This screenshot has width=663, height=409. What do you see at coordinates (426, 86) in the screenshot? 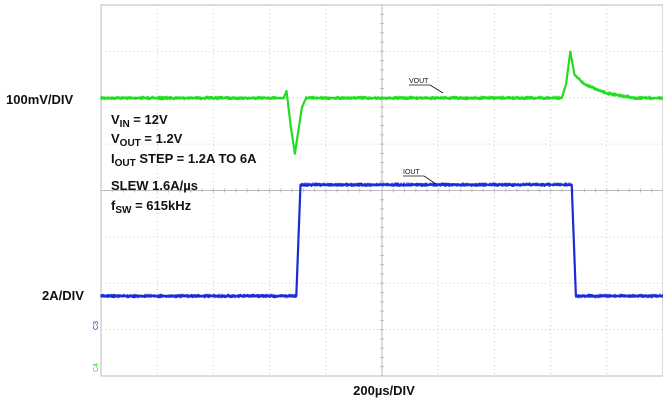
I see `vout-annotation: VOUT` at bounding box center [426, 86].